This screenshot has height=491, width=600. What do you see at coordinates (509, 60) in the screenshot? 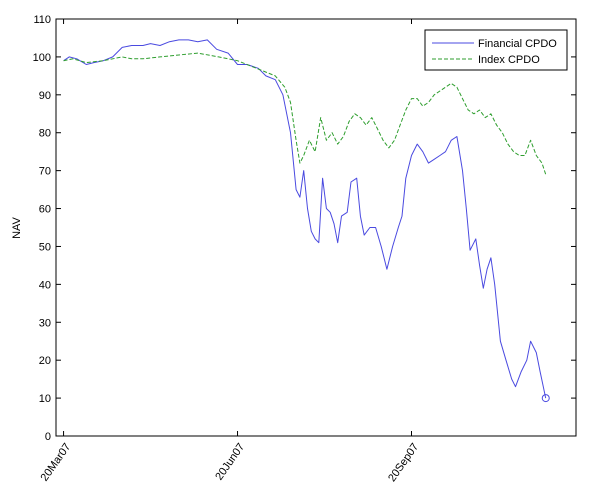
I see `legend-label-index-cpdo: Index CPDO` at bounding box center [509, 60].